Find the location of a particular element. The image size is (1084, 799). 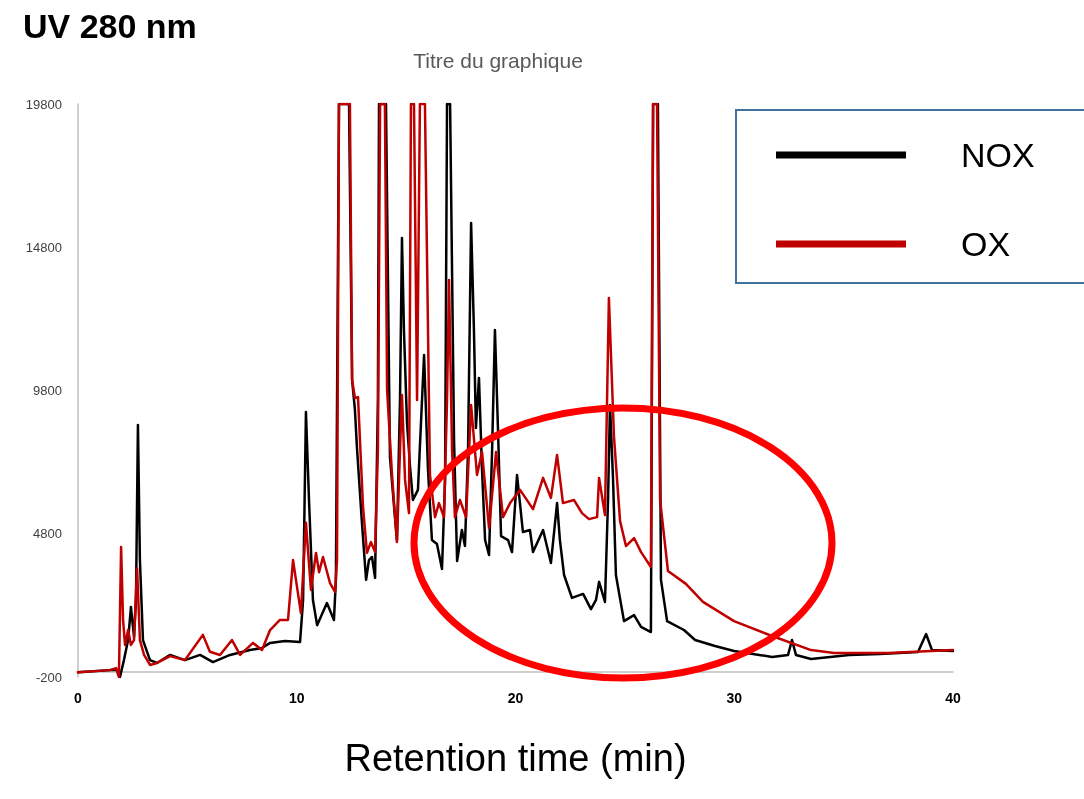

y-tick-label: 9800 is located at coordinates (47, 390).